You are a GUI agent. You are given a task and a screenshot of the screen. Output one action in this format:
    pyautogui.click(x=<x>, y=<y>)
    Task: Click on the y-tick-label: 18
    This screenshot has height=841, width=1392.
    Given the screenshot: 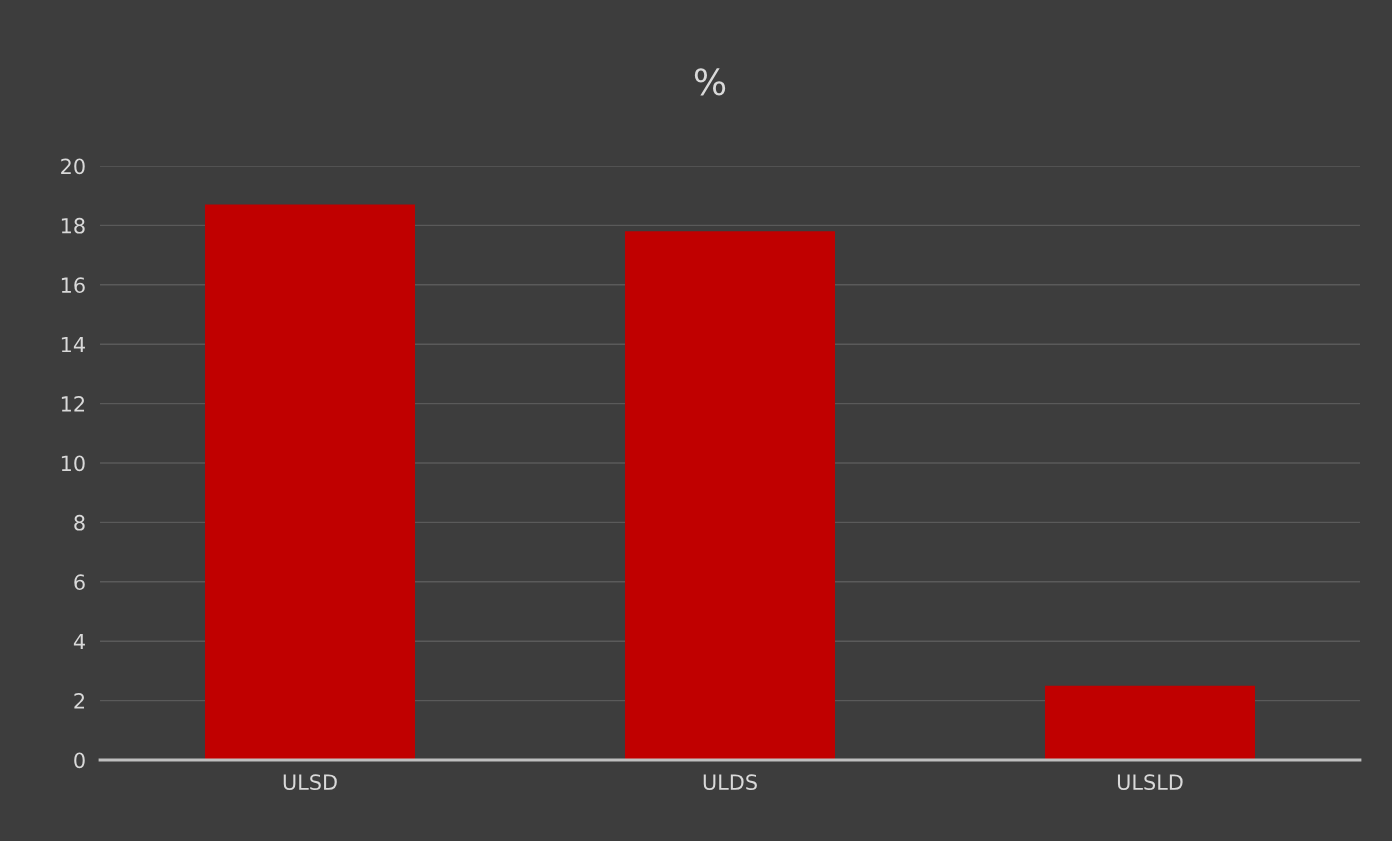 What is the action you would take?
    pyautogui.click(x=73, y=225)
    